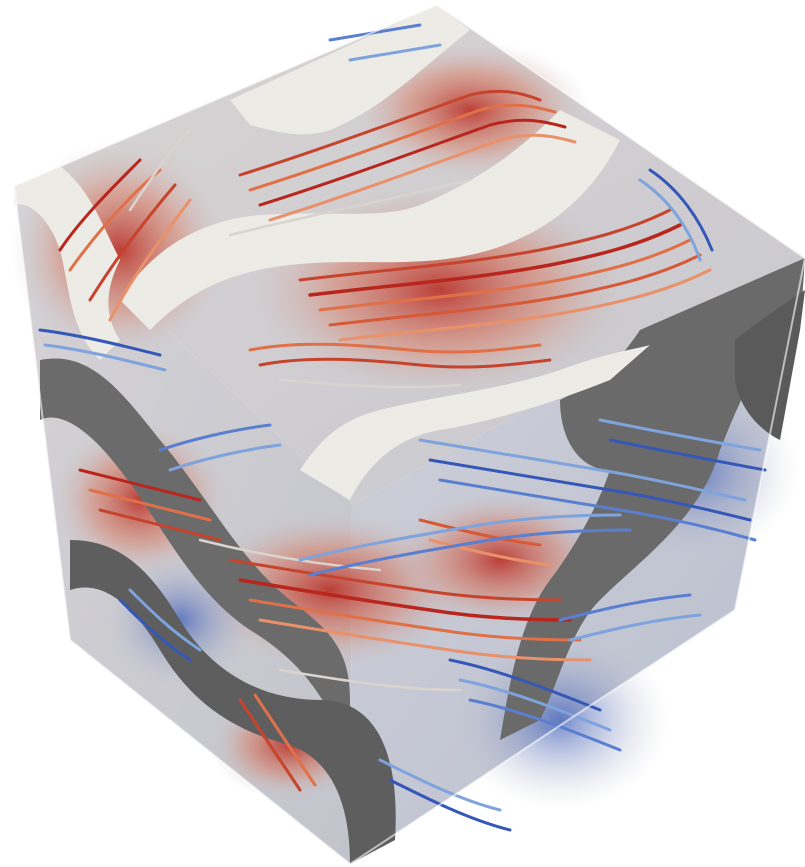 Image resolution: width=805 pixels, height=867 pixels. What do you see at coordinates (67, 263) in the screenshot?
I see `solid-ribbon-top-a` at bounding box center [67, 263].